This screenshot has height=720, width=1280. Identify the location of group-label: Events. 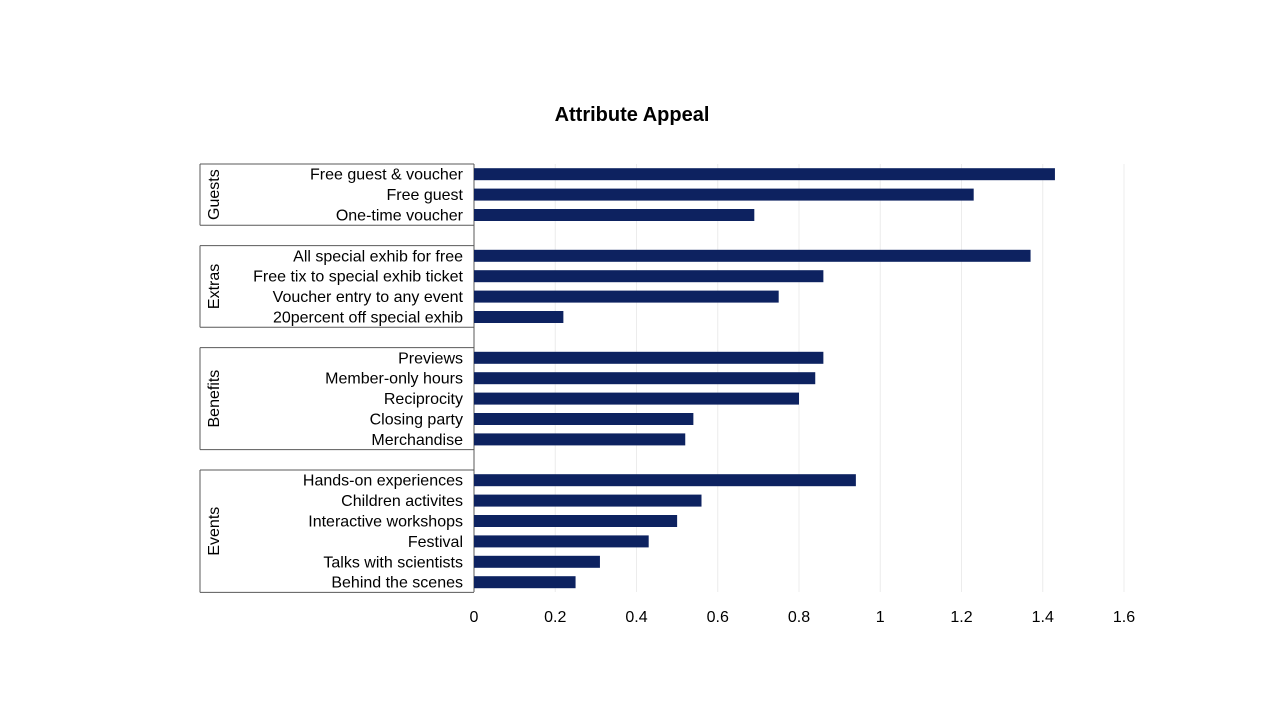
(214, 531).